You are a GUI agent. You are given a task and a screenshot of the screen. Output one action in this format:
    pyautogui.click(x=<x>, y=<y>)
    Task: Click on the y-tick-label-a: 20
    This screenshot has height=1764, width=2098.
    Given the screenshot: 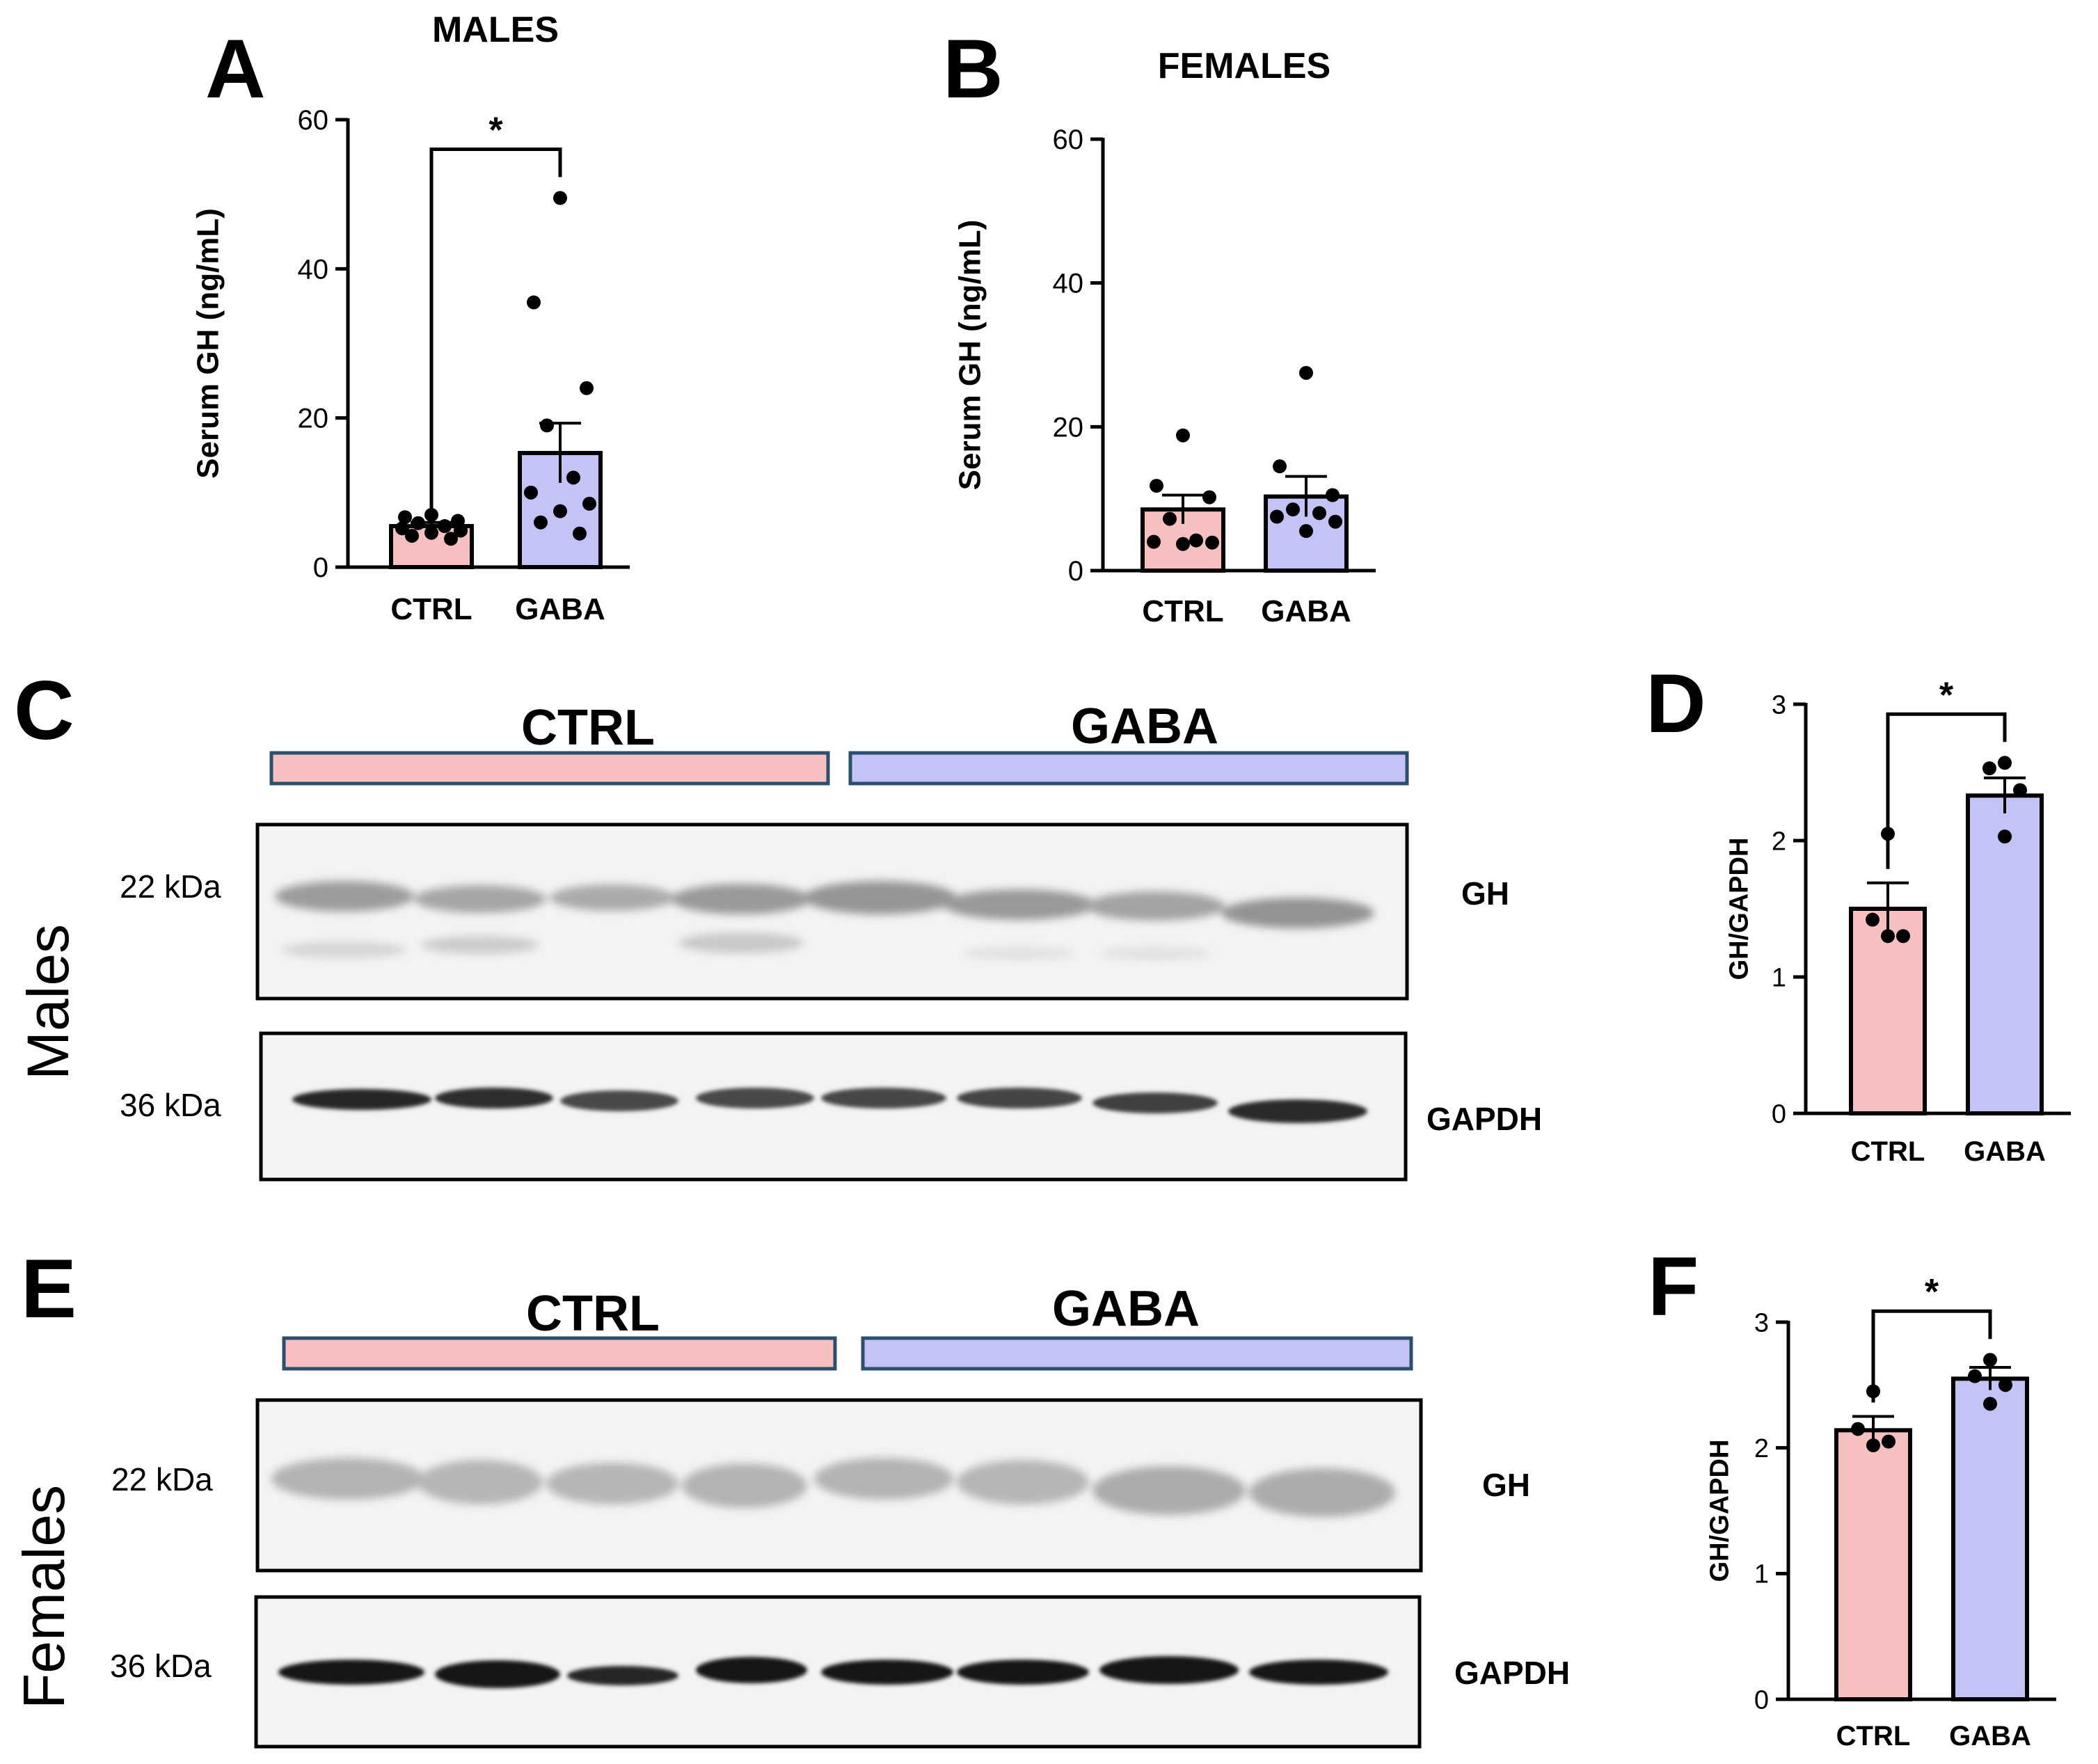 What is the action you would take?
    pyautogui.click(x=313, y=419)
    